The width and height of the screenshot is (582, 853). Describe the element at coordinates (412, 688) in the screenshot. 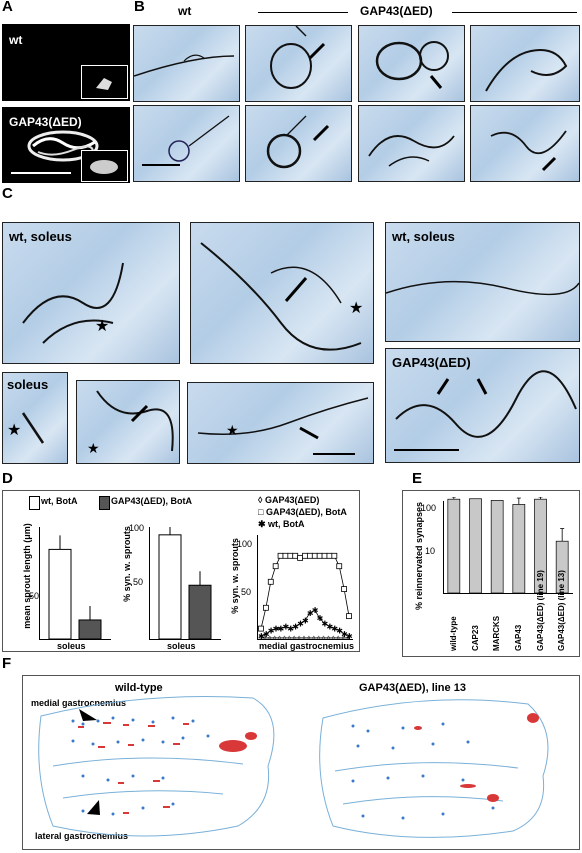

I see `f-gap-title: GAP43(ΔED), line 13` at that location.